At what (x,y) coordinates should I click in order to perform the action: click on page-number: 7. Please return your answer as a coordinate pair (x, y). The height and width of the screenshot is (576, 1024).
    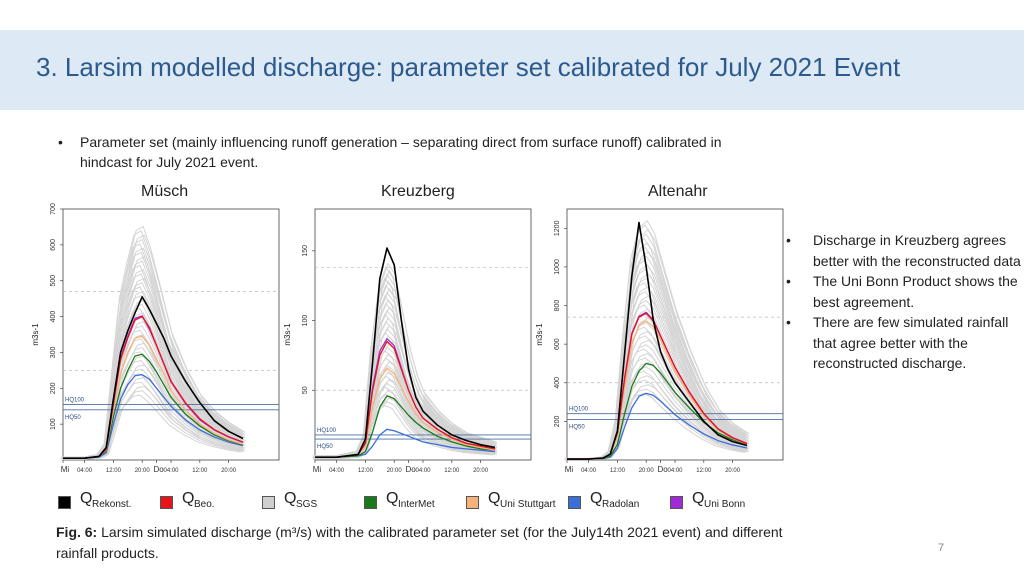
    Looking at the image, I should click on (941, 548).